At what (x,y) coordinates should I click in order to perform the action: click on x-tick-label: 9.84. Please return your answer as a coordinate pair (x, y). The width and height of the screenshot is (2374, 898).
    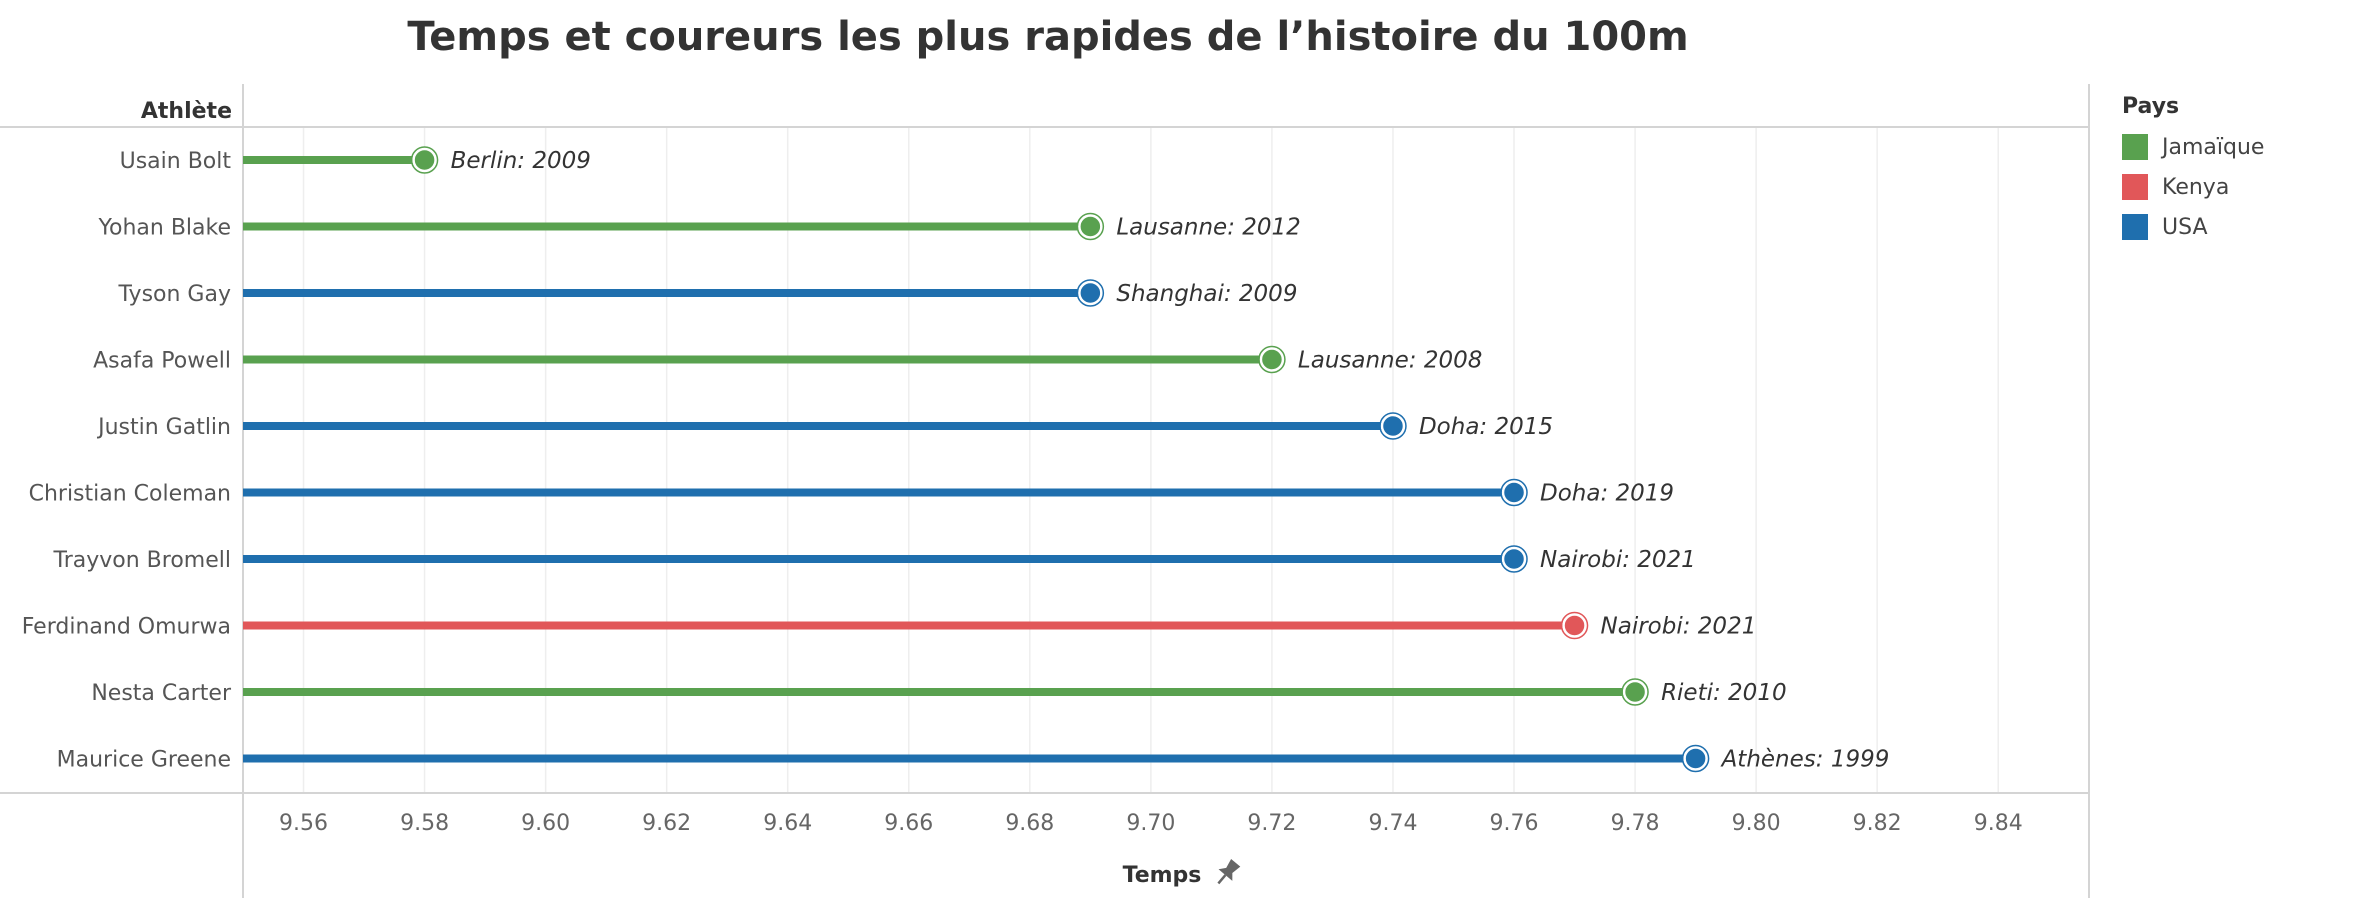
    Looking at the image, I should click on (1998, 823).